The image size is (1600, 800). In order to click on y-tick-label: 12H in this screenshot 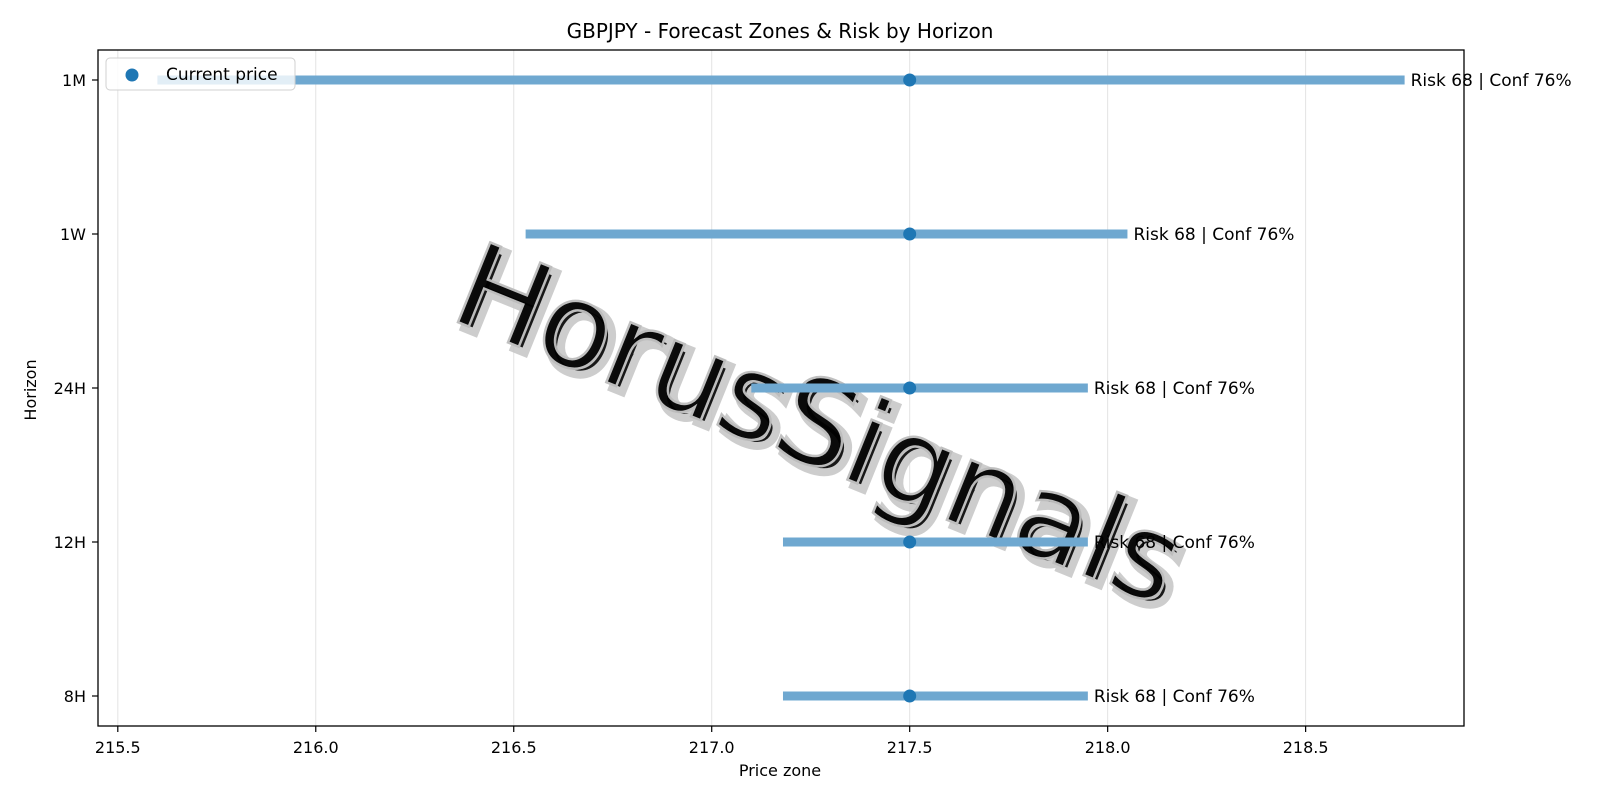, I will do `click(70, 542)`.